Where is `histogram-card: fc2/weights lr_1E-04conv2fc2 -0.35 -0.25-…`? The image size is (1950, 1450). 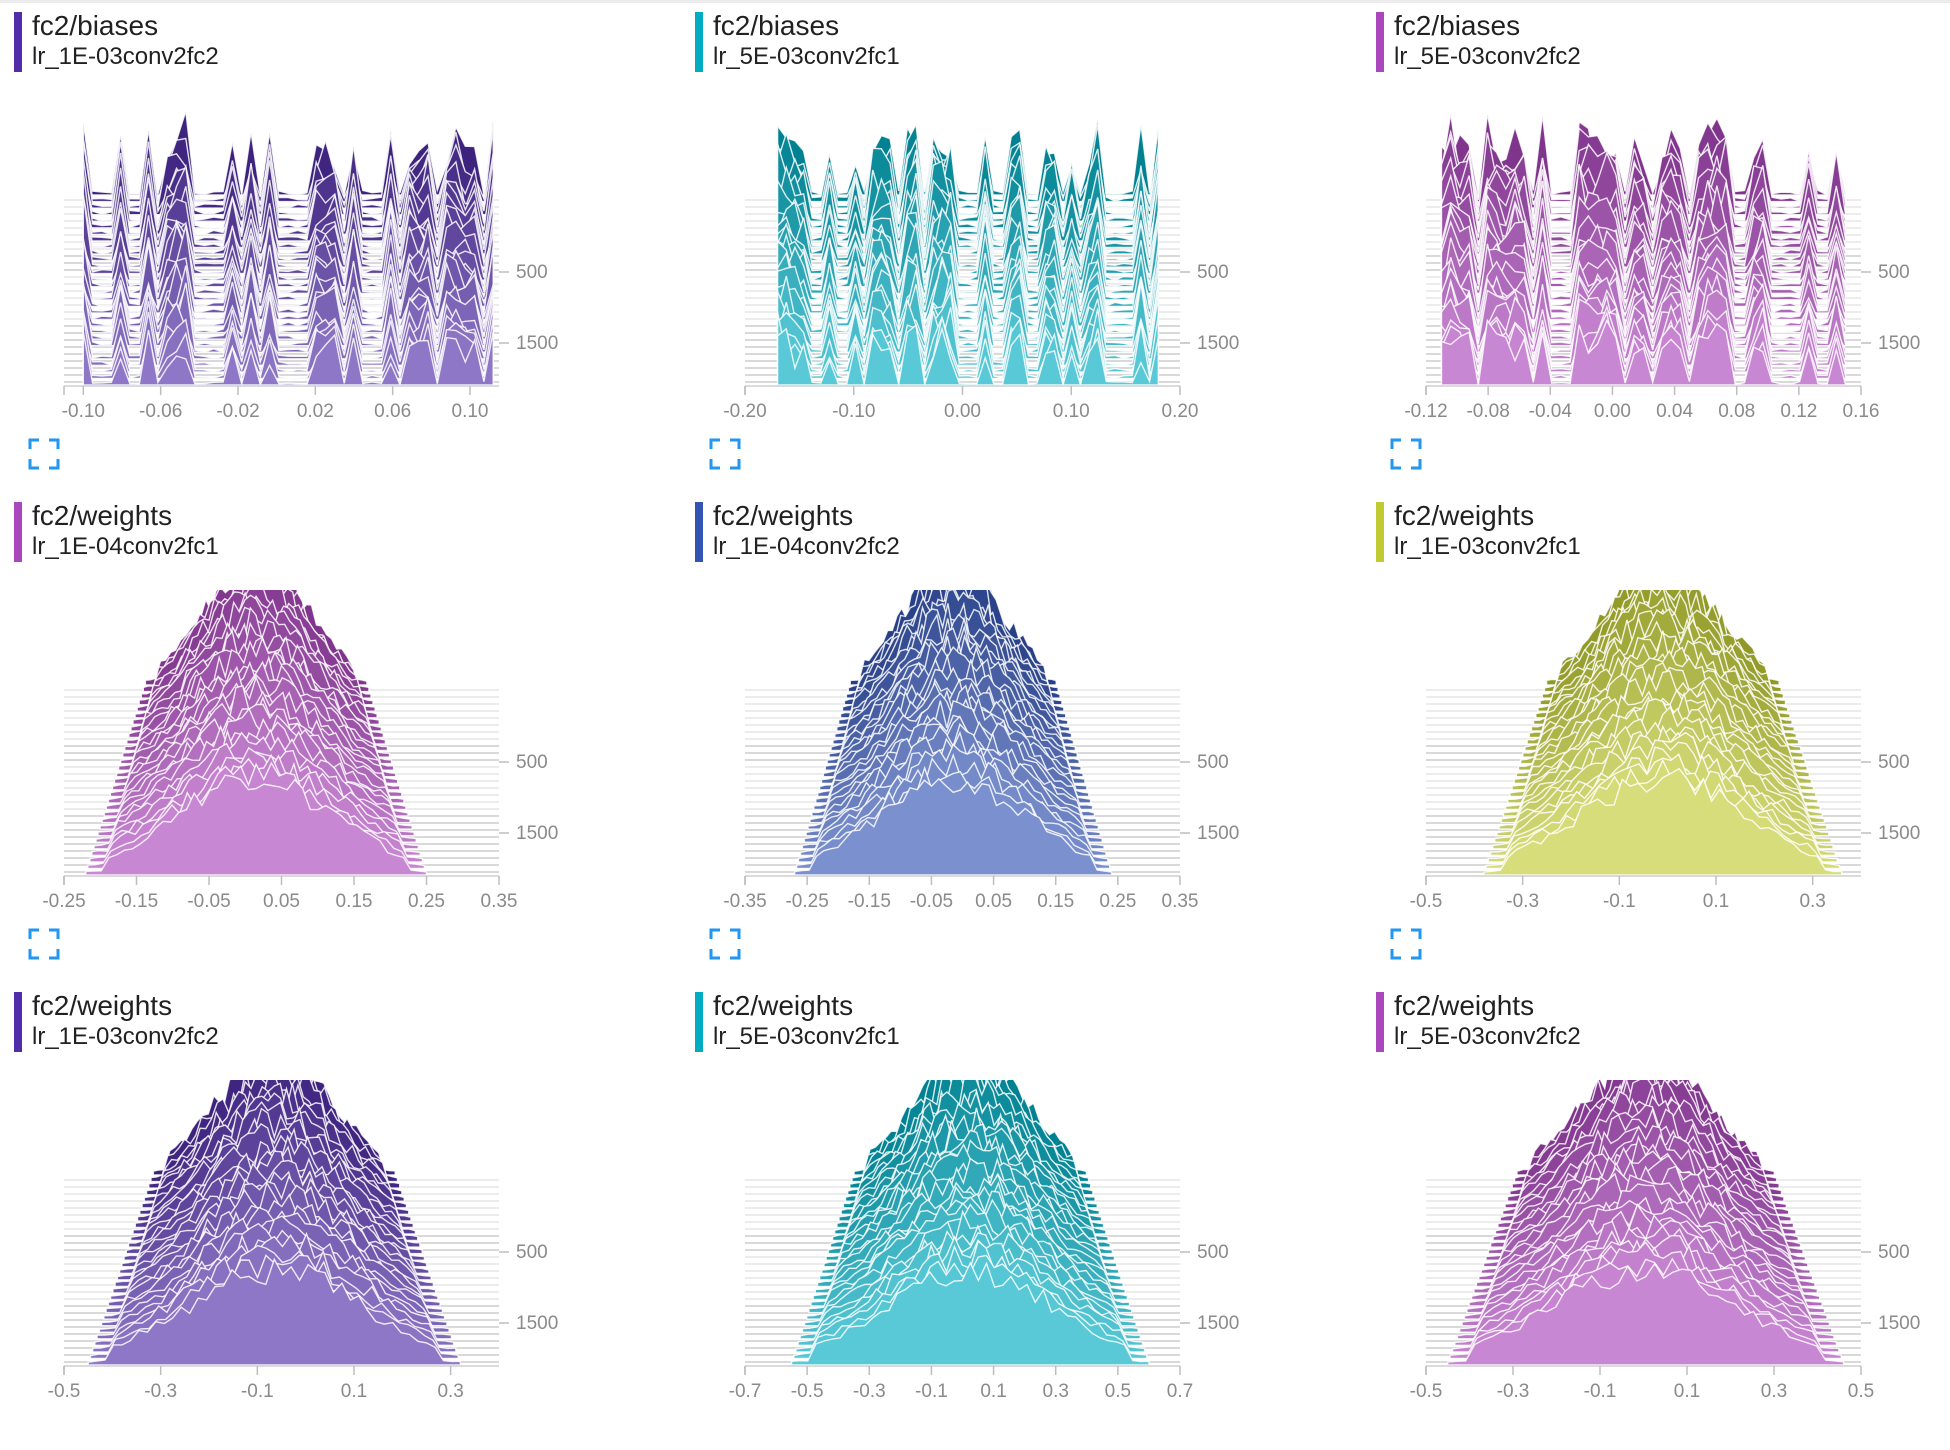
histogram-card: fc2/weights lr_1E-04conv2fc2 -0.35 -0.25-… is located at coordinates (995, 730).